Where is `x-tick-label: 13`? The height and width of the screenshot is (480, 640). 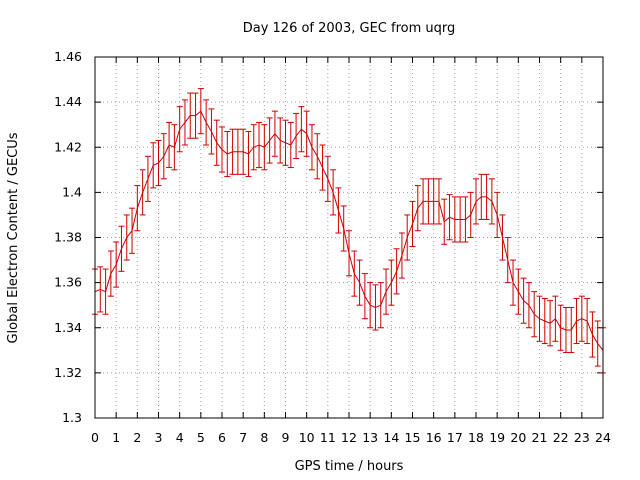
x-tick-label: 13 is located at coordinates (370, 437).